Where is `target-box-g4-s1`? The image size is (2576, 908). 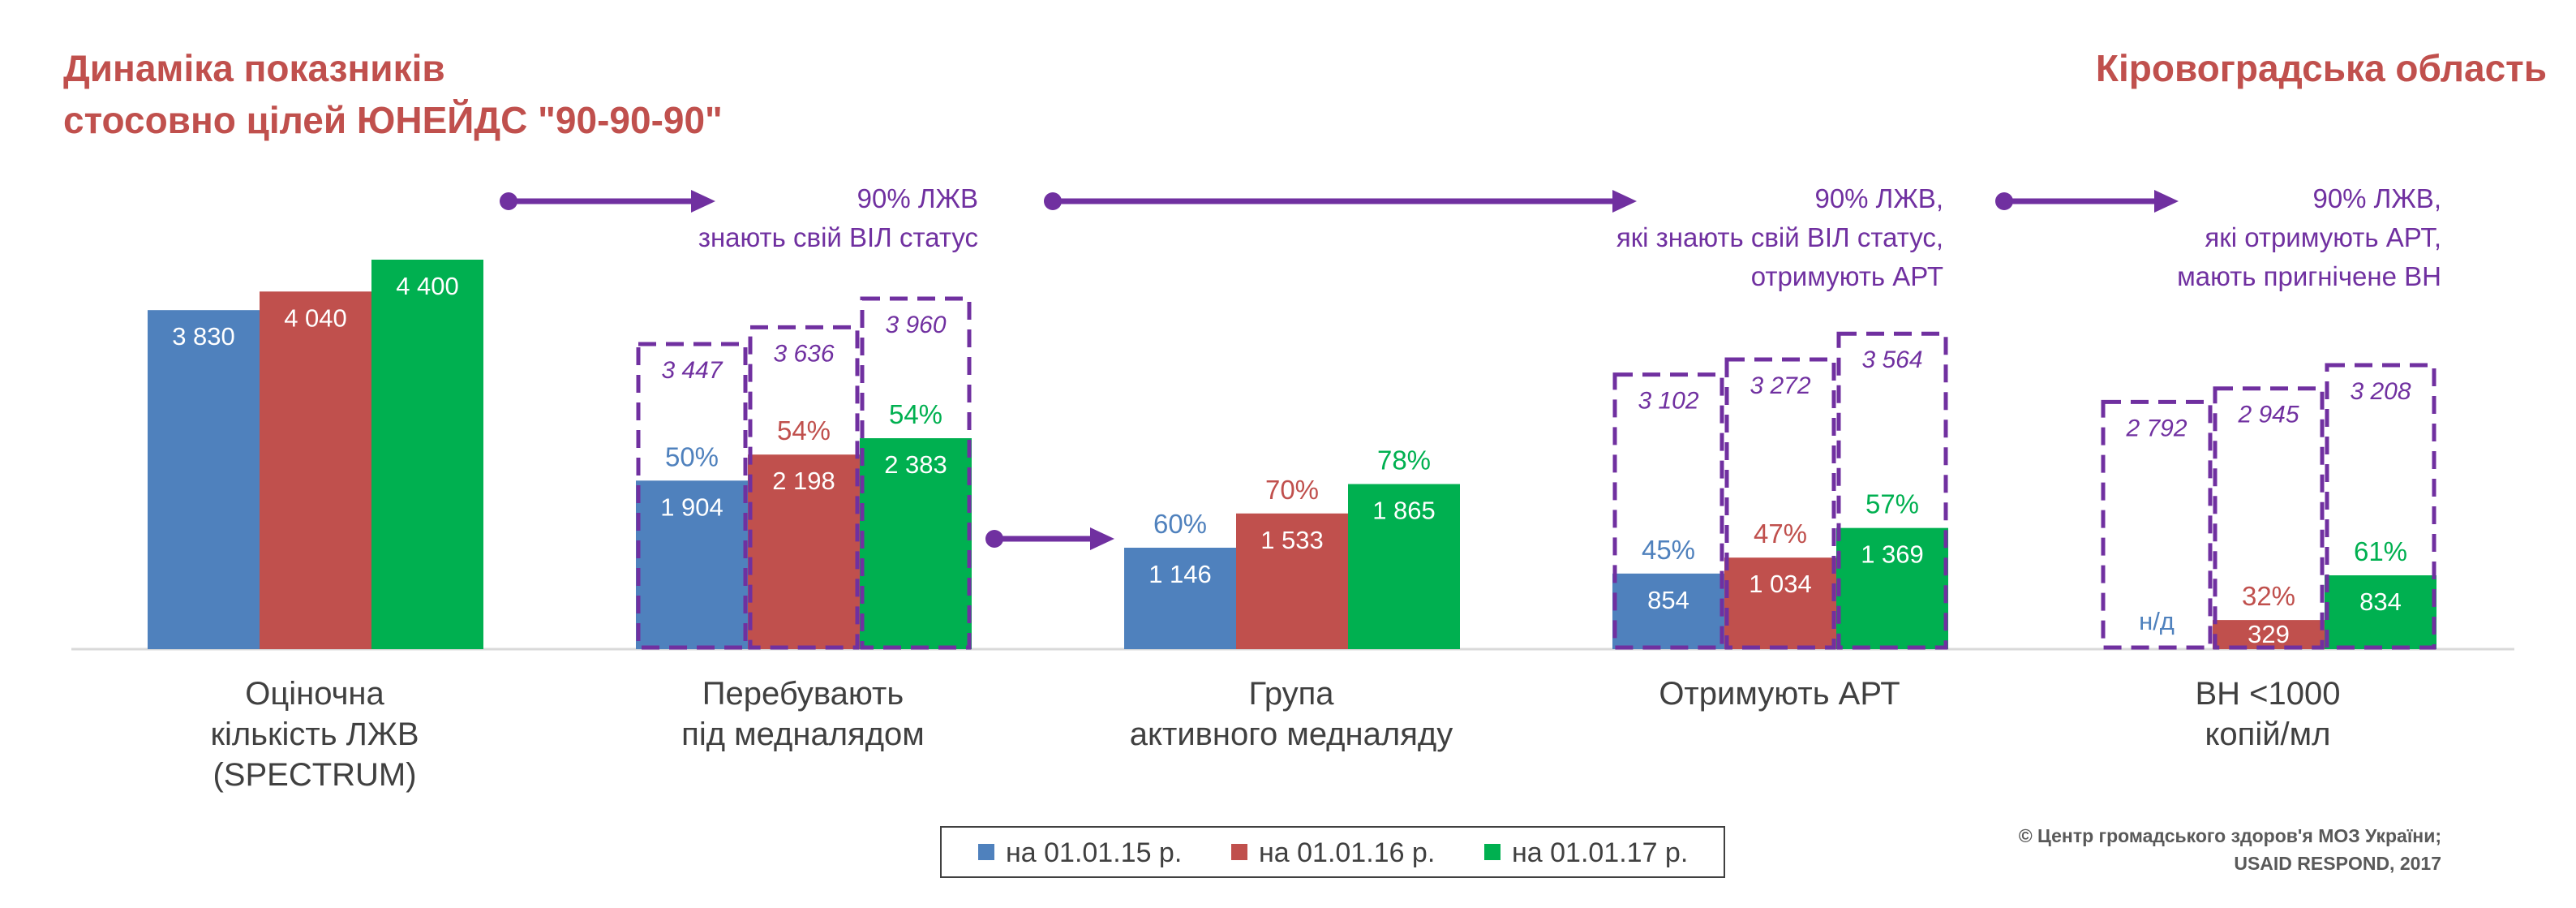
target-box-g4-s1 is located at coordinates (1668, 511).